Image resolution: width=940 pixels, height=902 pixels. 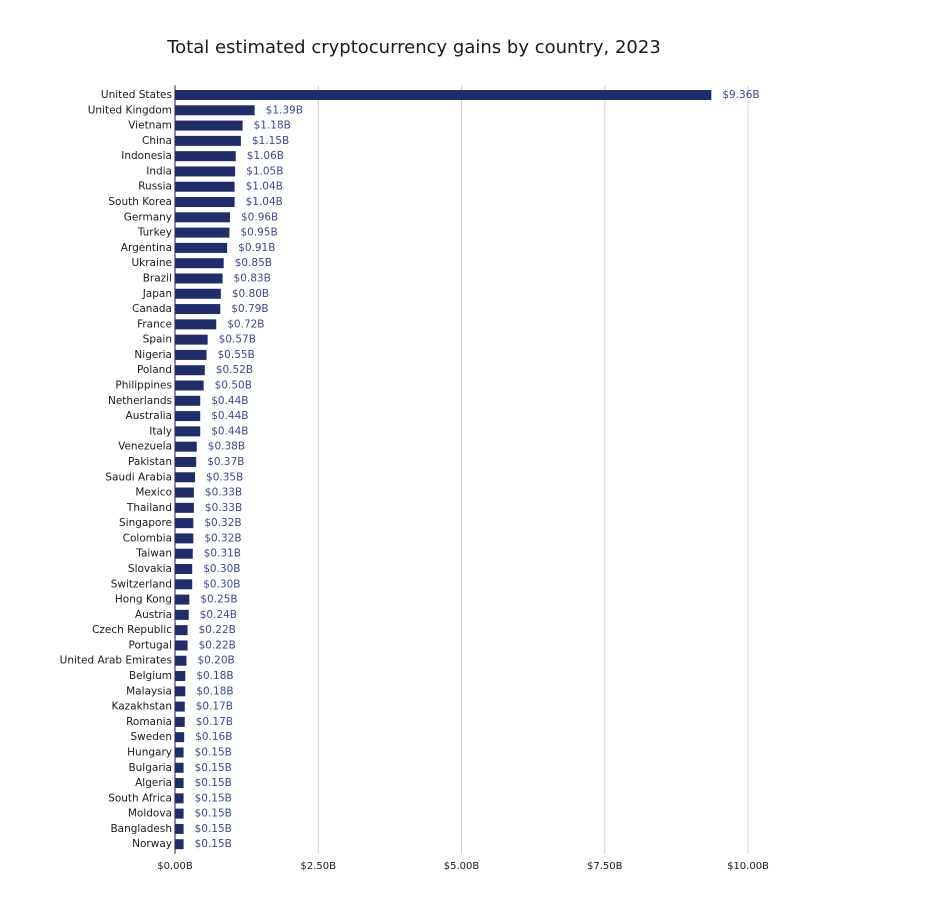 I want to click on y-tick-label: Poland, so click(x=154, y=370).